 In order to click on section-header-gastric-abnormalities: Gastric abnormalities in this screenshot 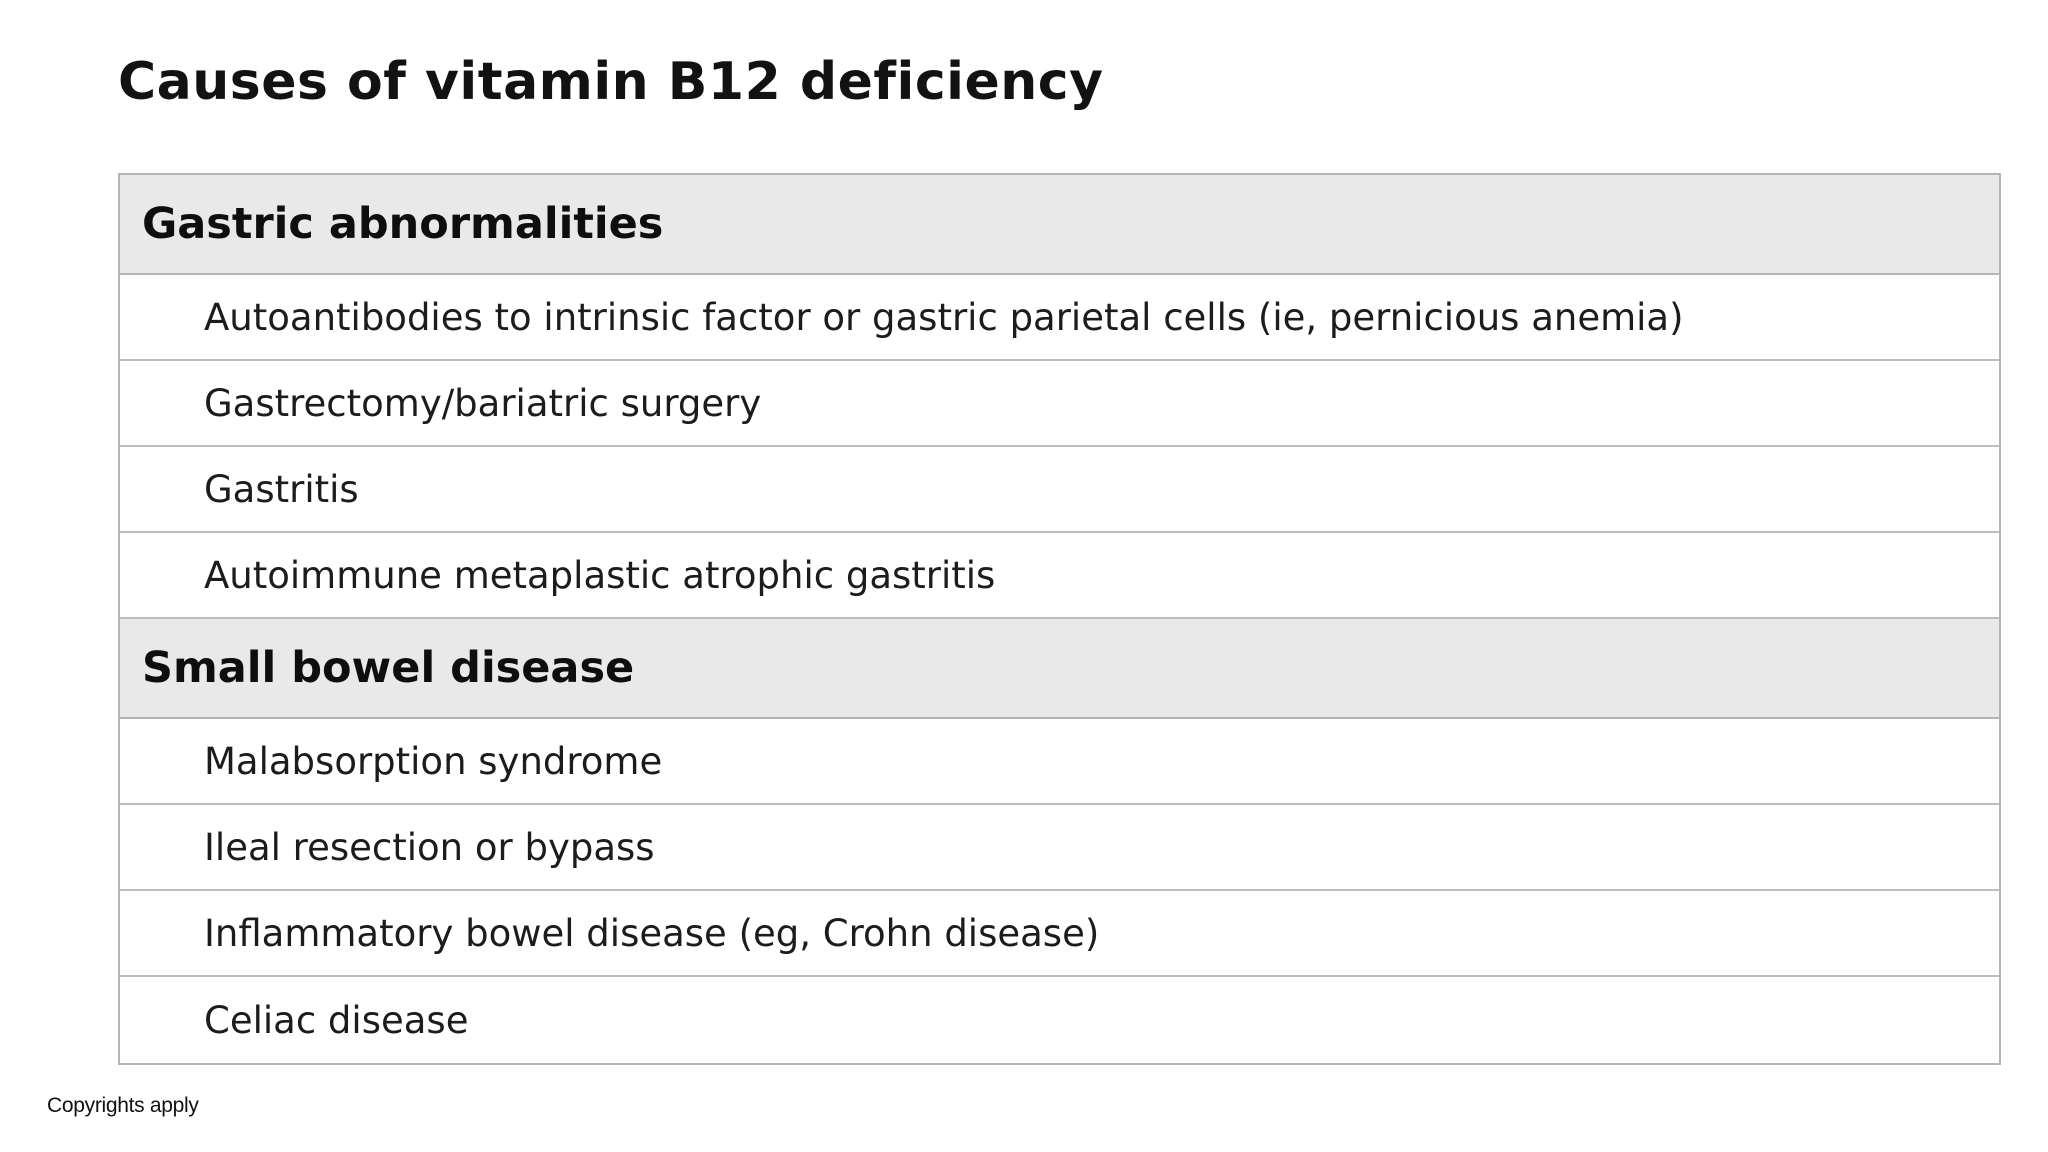, I will do `click(1059, 225)`.